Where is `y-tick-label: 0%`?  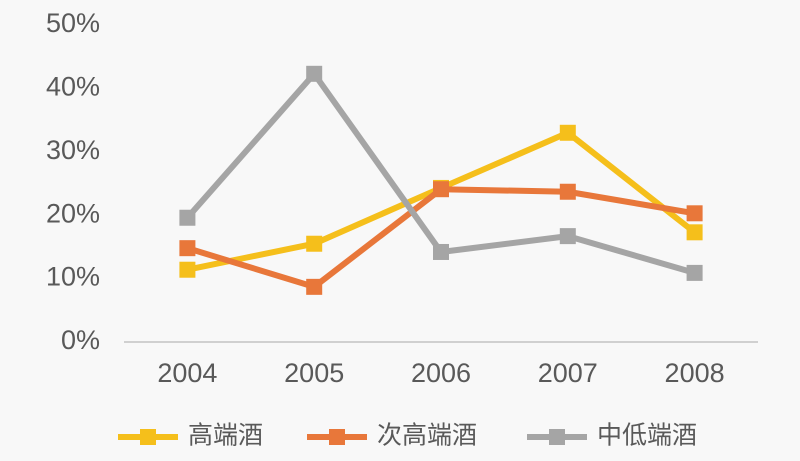
y-tick-label: 0% is located at coordinates (80, 340).